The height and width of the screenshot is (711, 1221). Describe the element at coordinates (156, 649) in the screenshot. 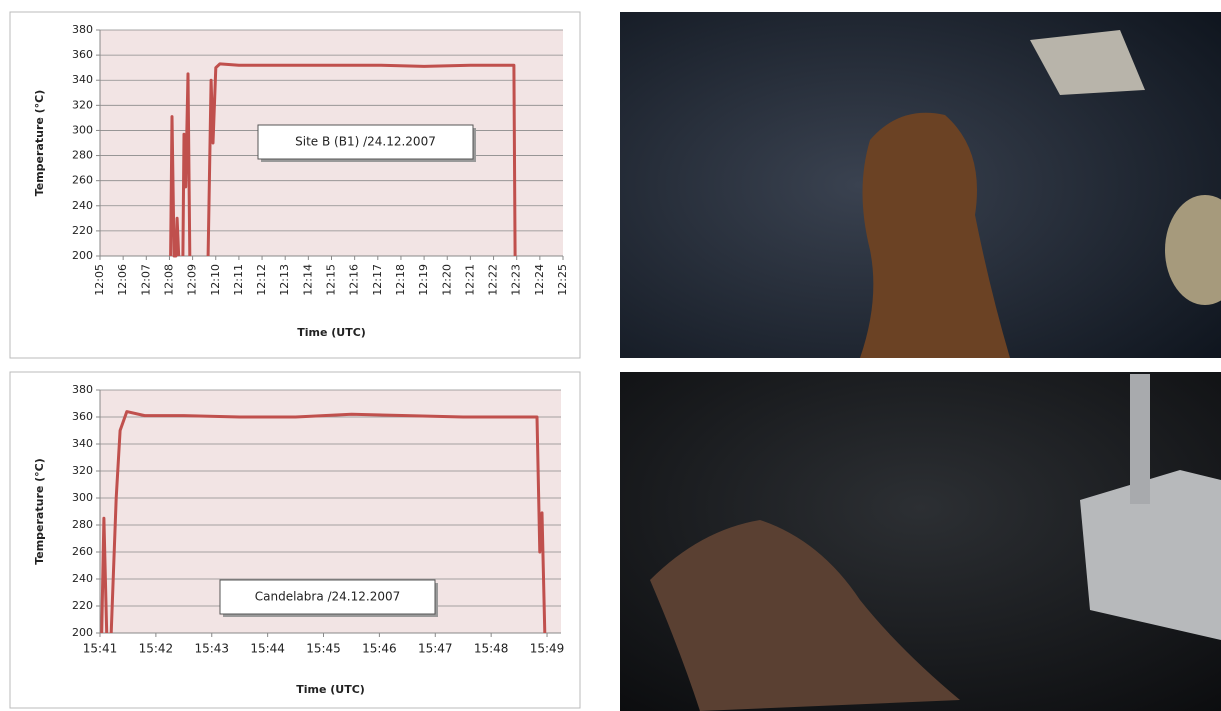

I see `x-tick-label: 15:42` at that location.